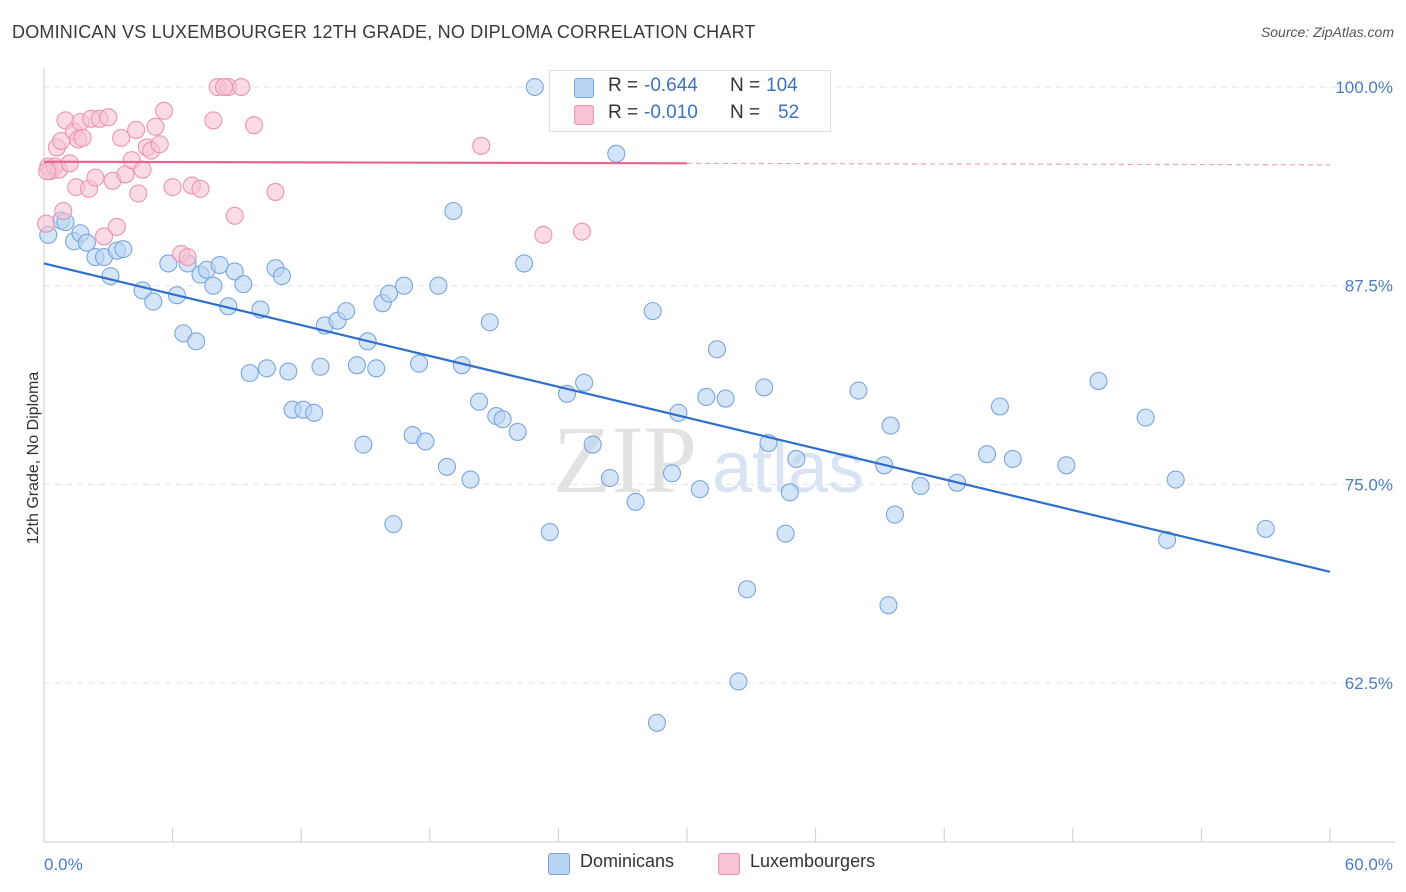 The width and height of the screenshot is (1406, 892). Describe the element at coordinates (1369, 683) in the screenshot. I see `y-tick-label-0: 62.5%` at that location.